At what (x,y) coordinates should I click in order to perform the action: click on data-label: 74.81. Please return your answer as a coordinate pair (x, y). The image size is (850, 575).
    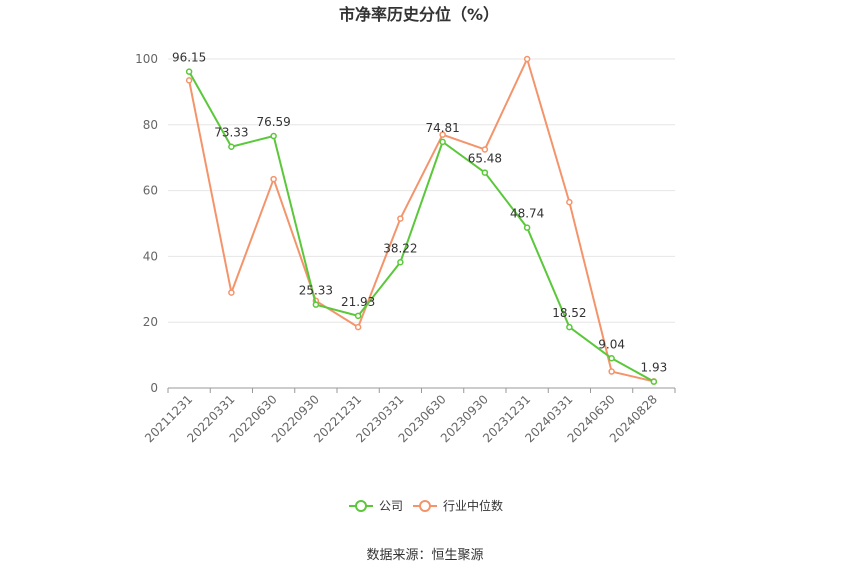
    Looking at the image, I should click on (442, 128).